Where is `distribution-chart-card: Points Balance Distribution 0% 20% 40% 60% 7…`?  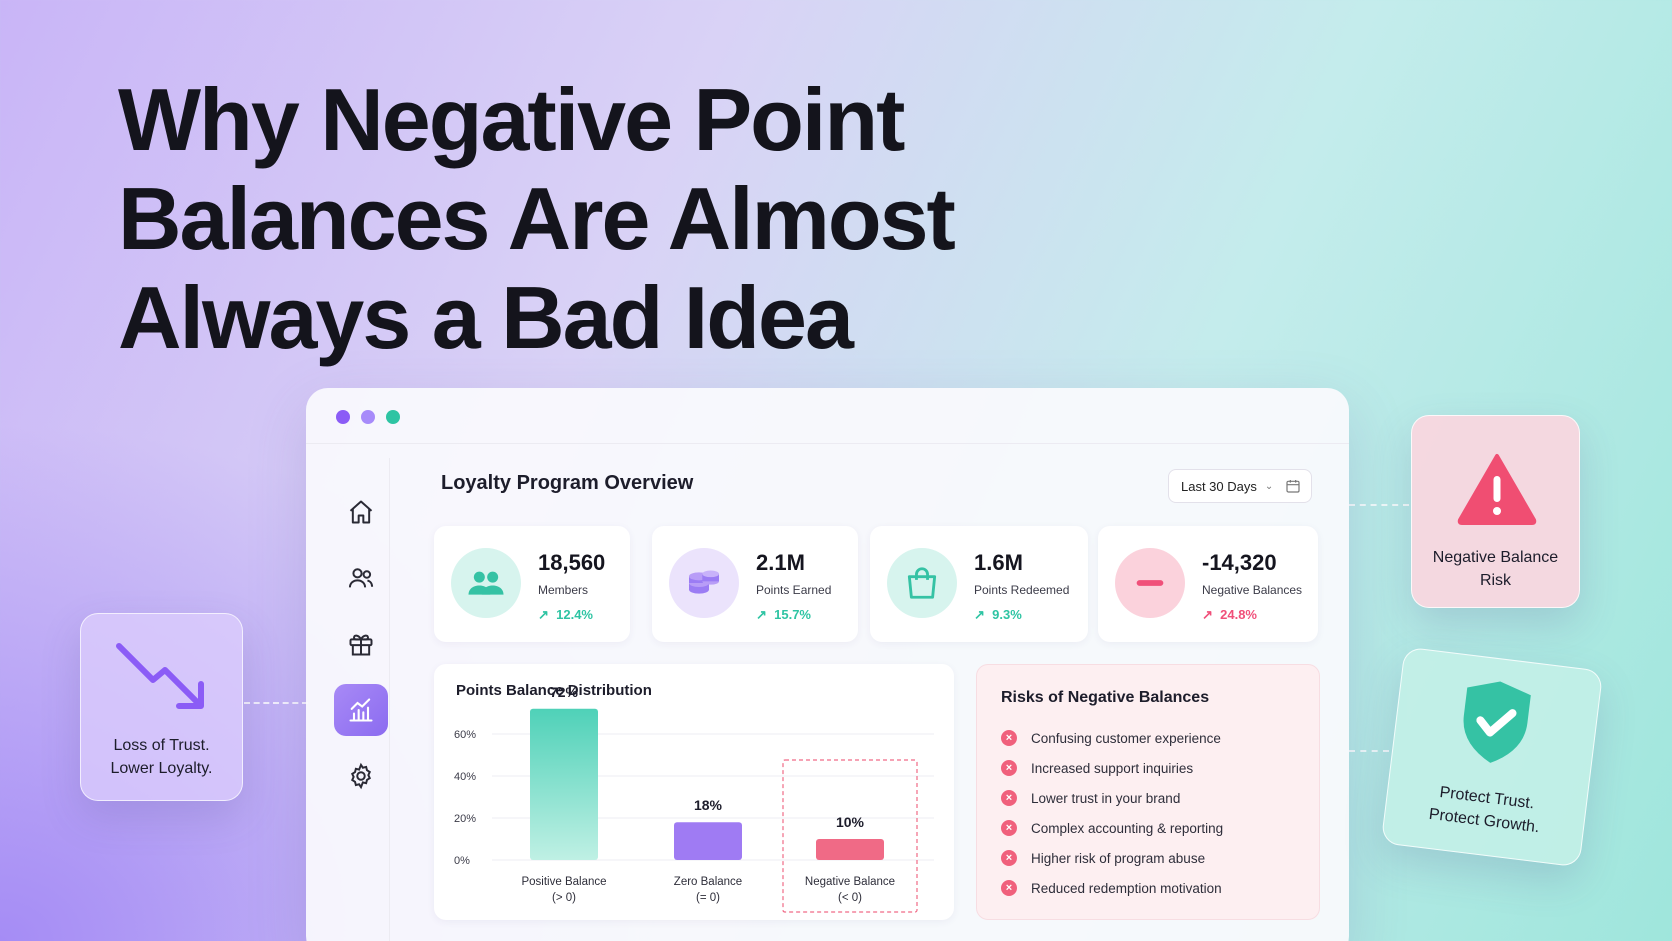 distribution-chart-card: Points Balance Distribution 0% 20% 40% 60% 7… is located at coordinates (694, 792).